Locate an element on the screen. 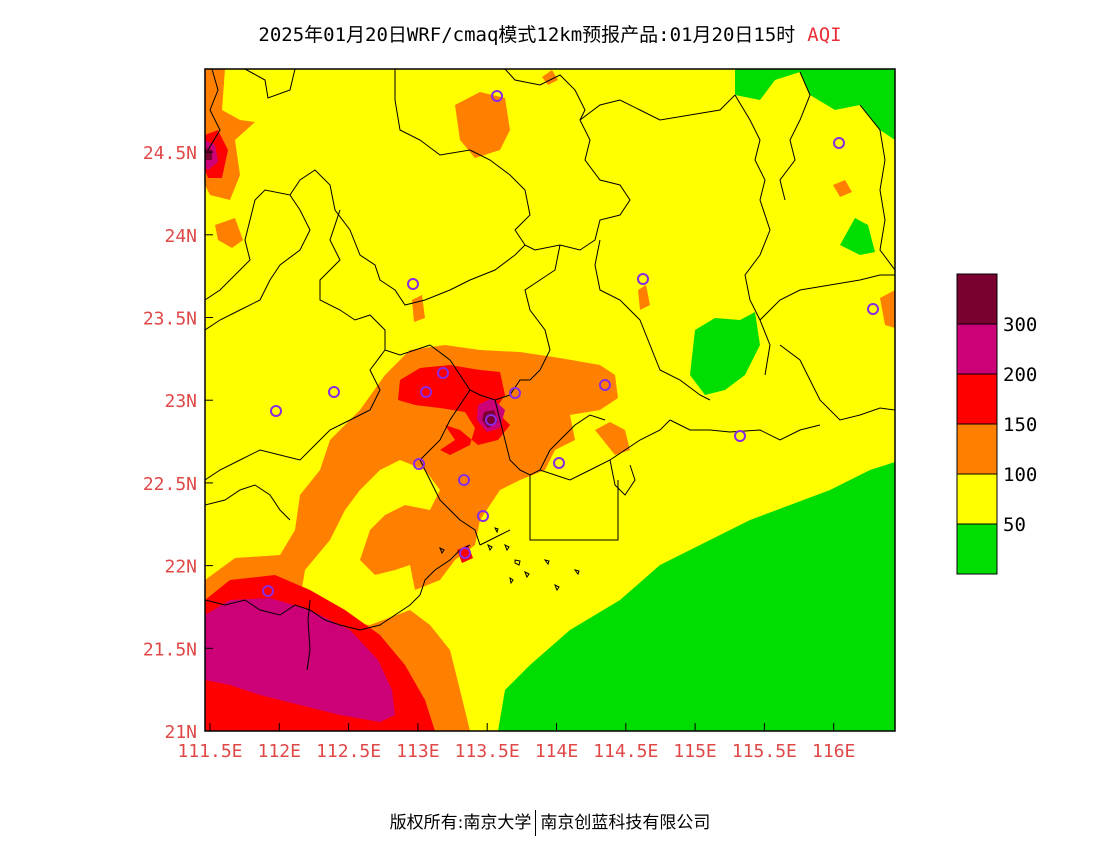 Image resolution: width=1100 pixels, height=850 pixels. legend-frame is located at coordinates (977, 424).